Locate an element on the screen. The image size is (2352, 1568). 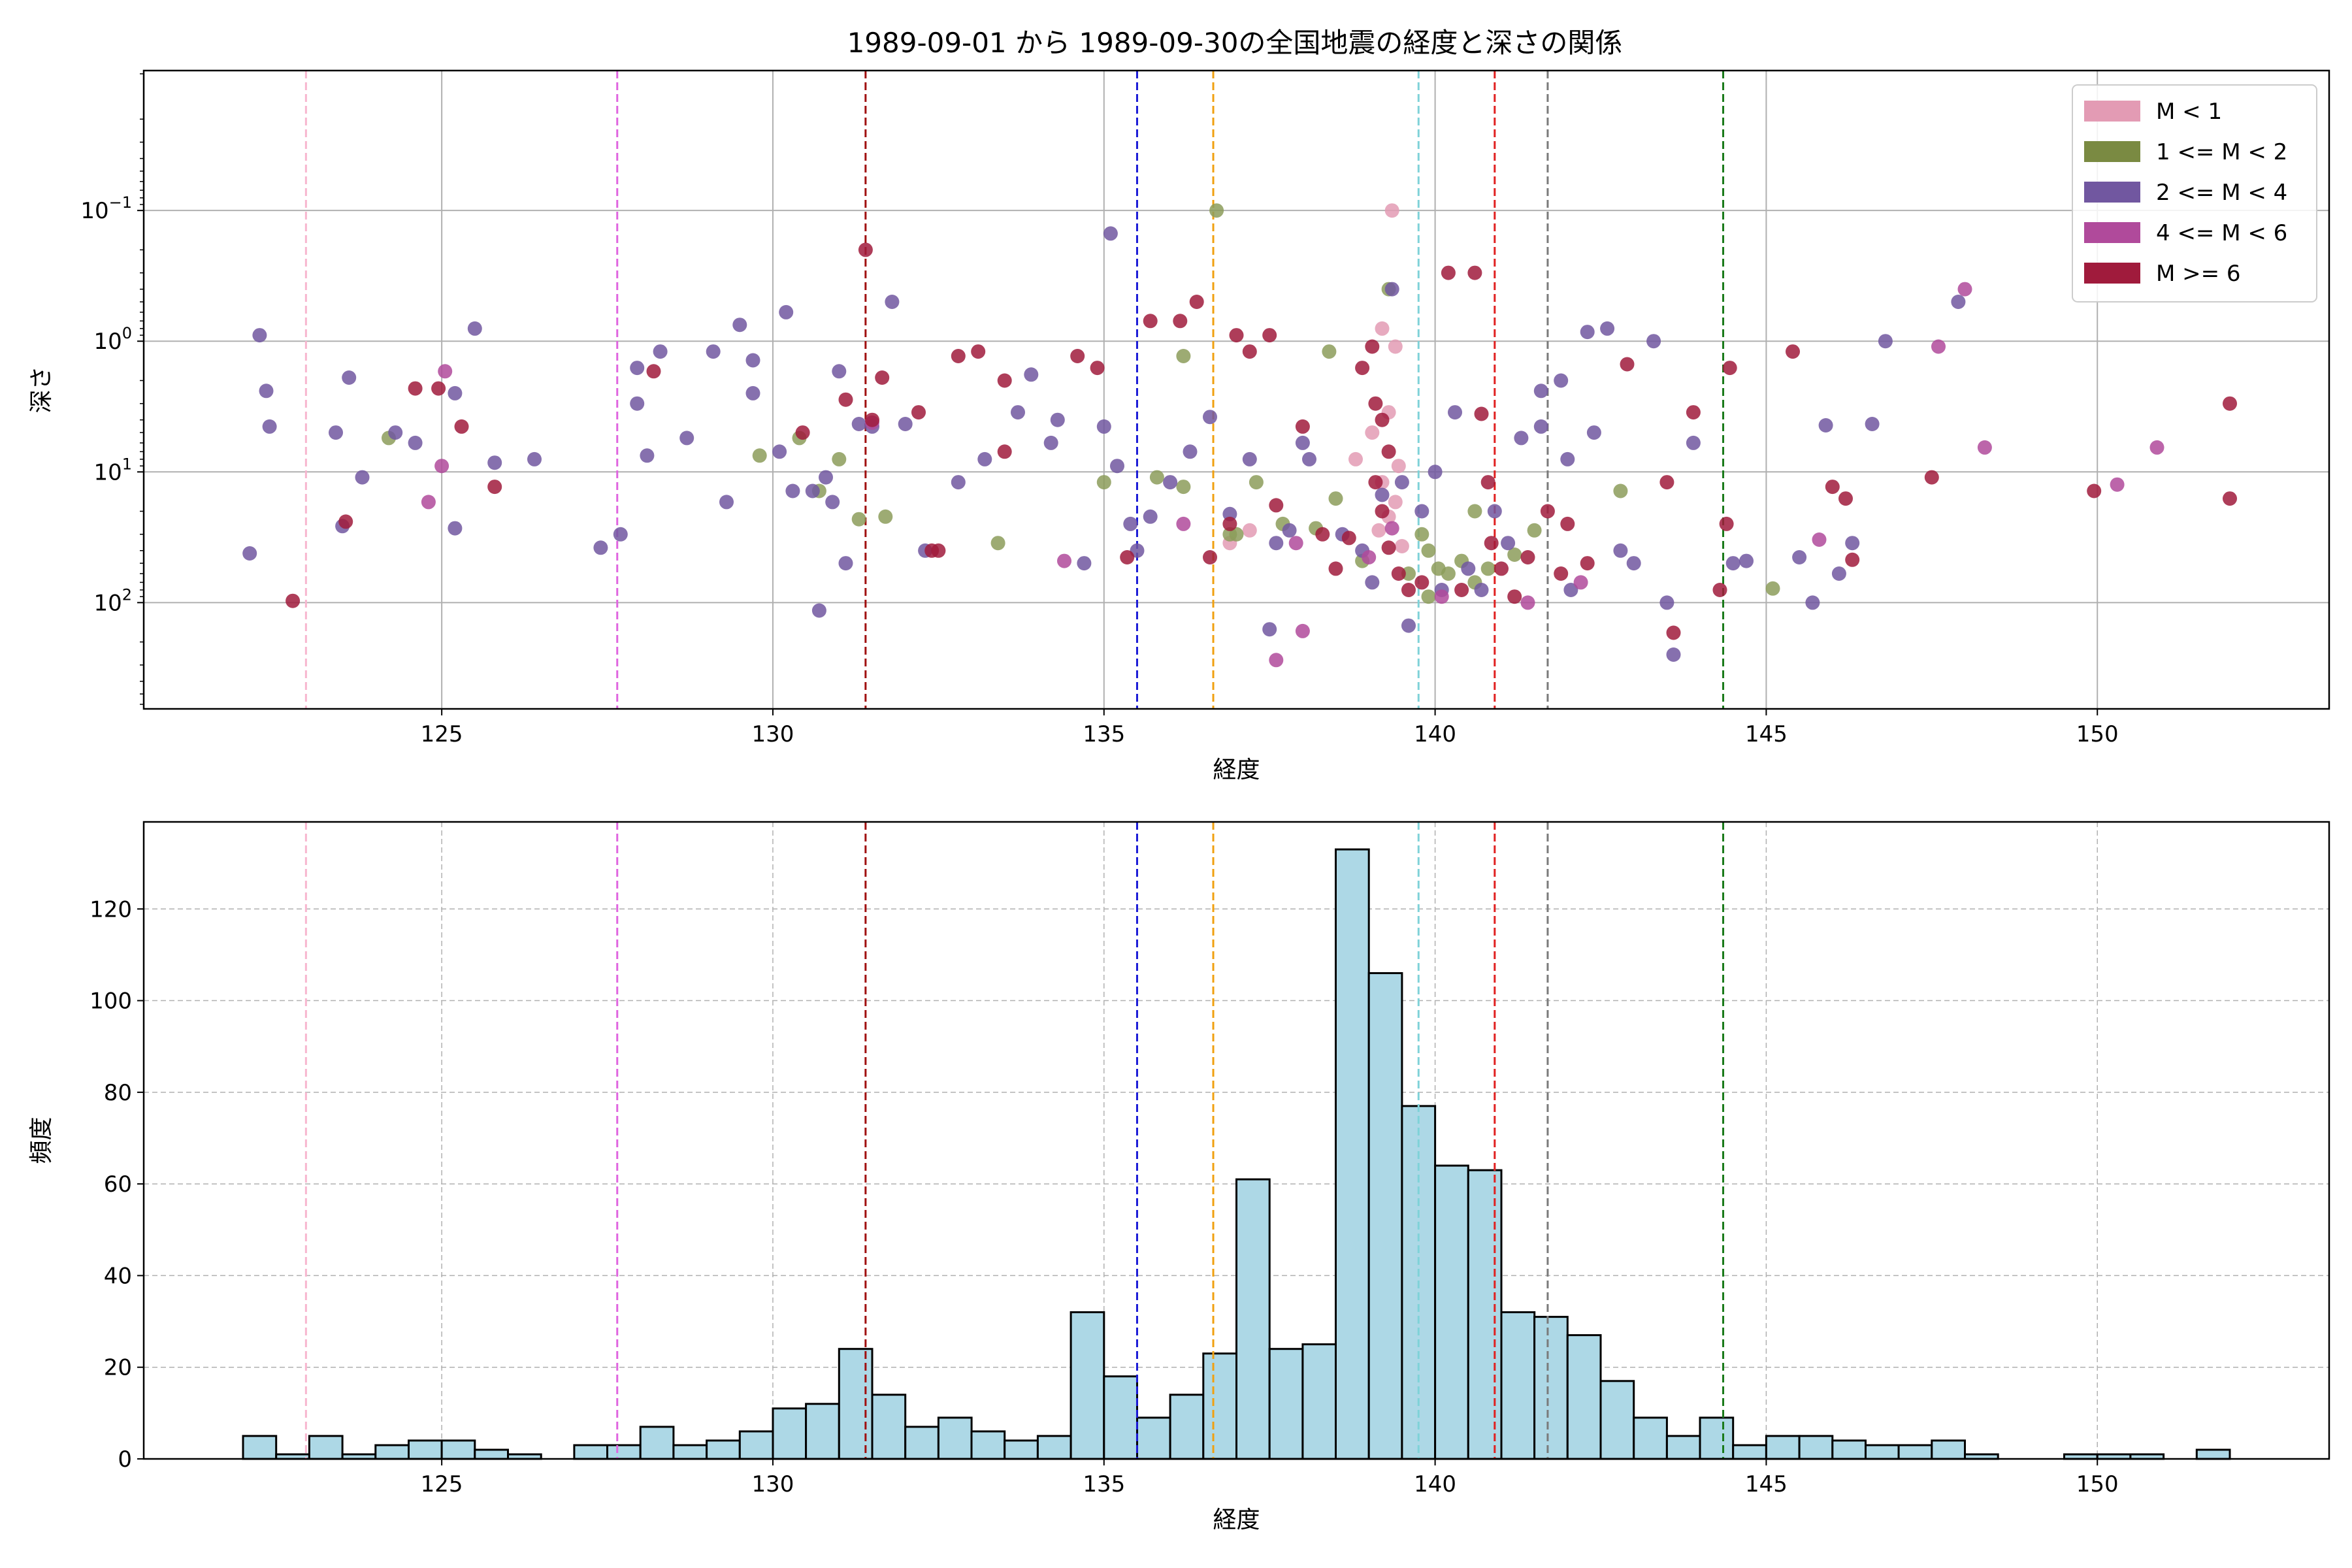
histogram-y-tick-label: 100 is located at coordinates (111, 1001).